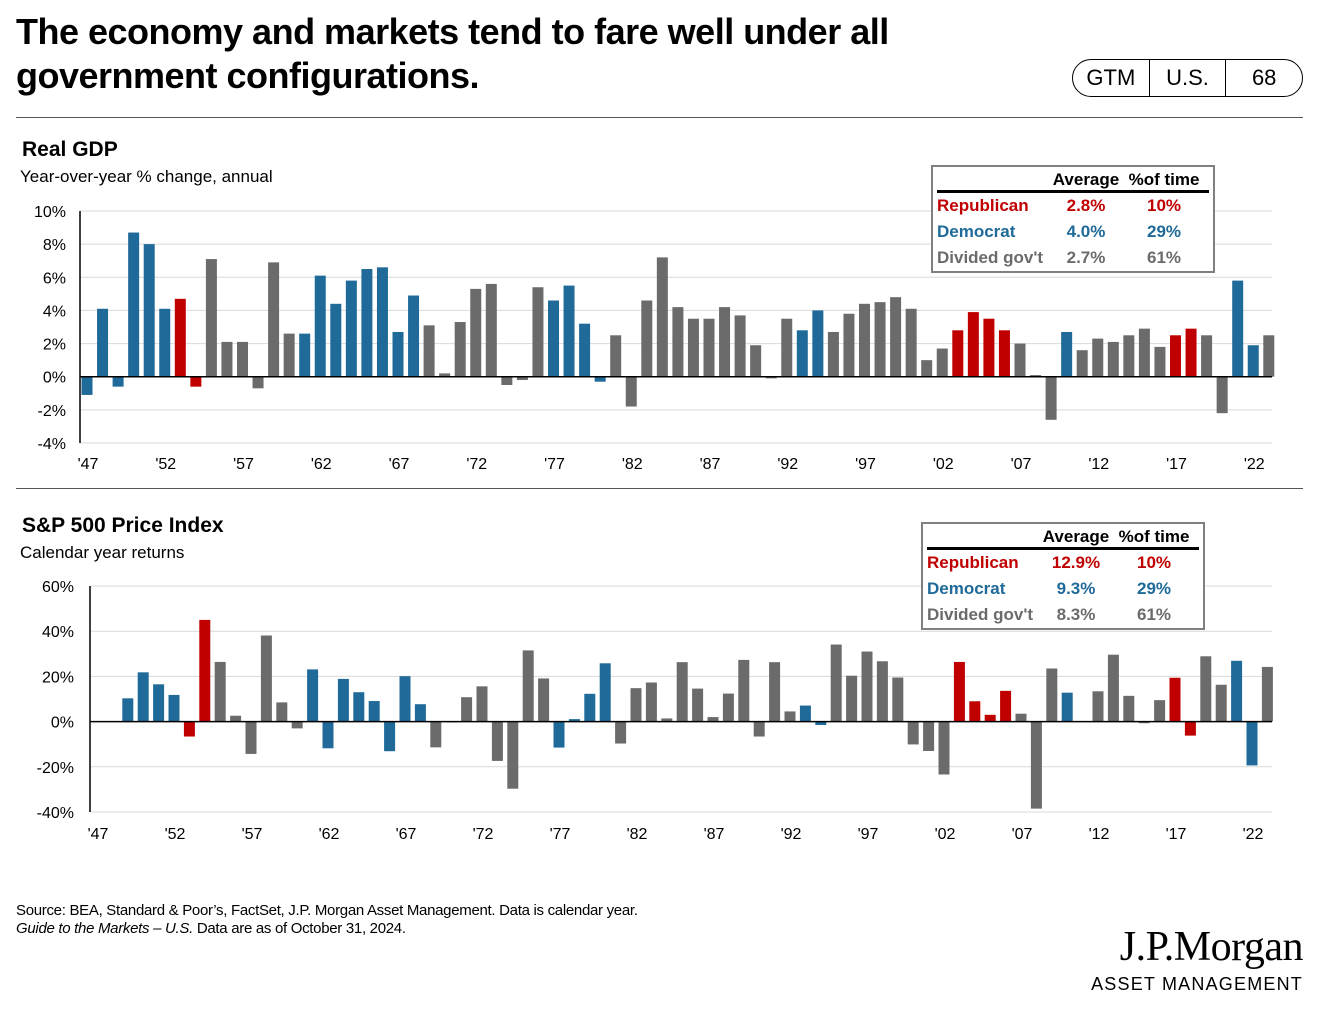 Image resolution: width=1323 pixels, height=1015 pixels. What do you see at coordinates (1154, 562) in the screenshot?
I see `legend-pct-time: 10%` at bounding box center [1154, 562].